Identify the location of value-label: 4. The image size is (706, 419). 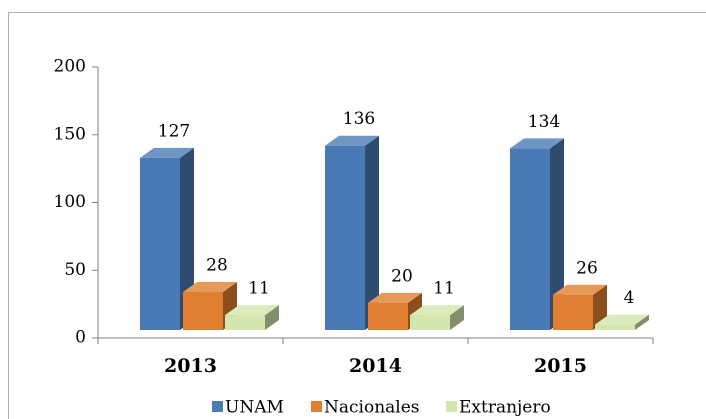
(629, 298).